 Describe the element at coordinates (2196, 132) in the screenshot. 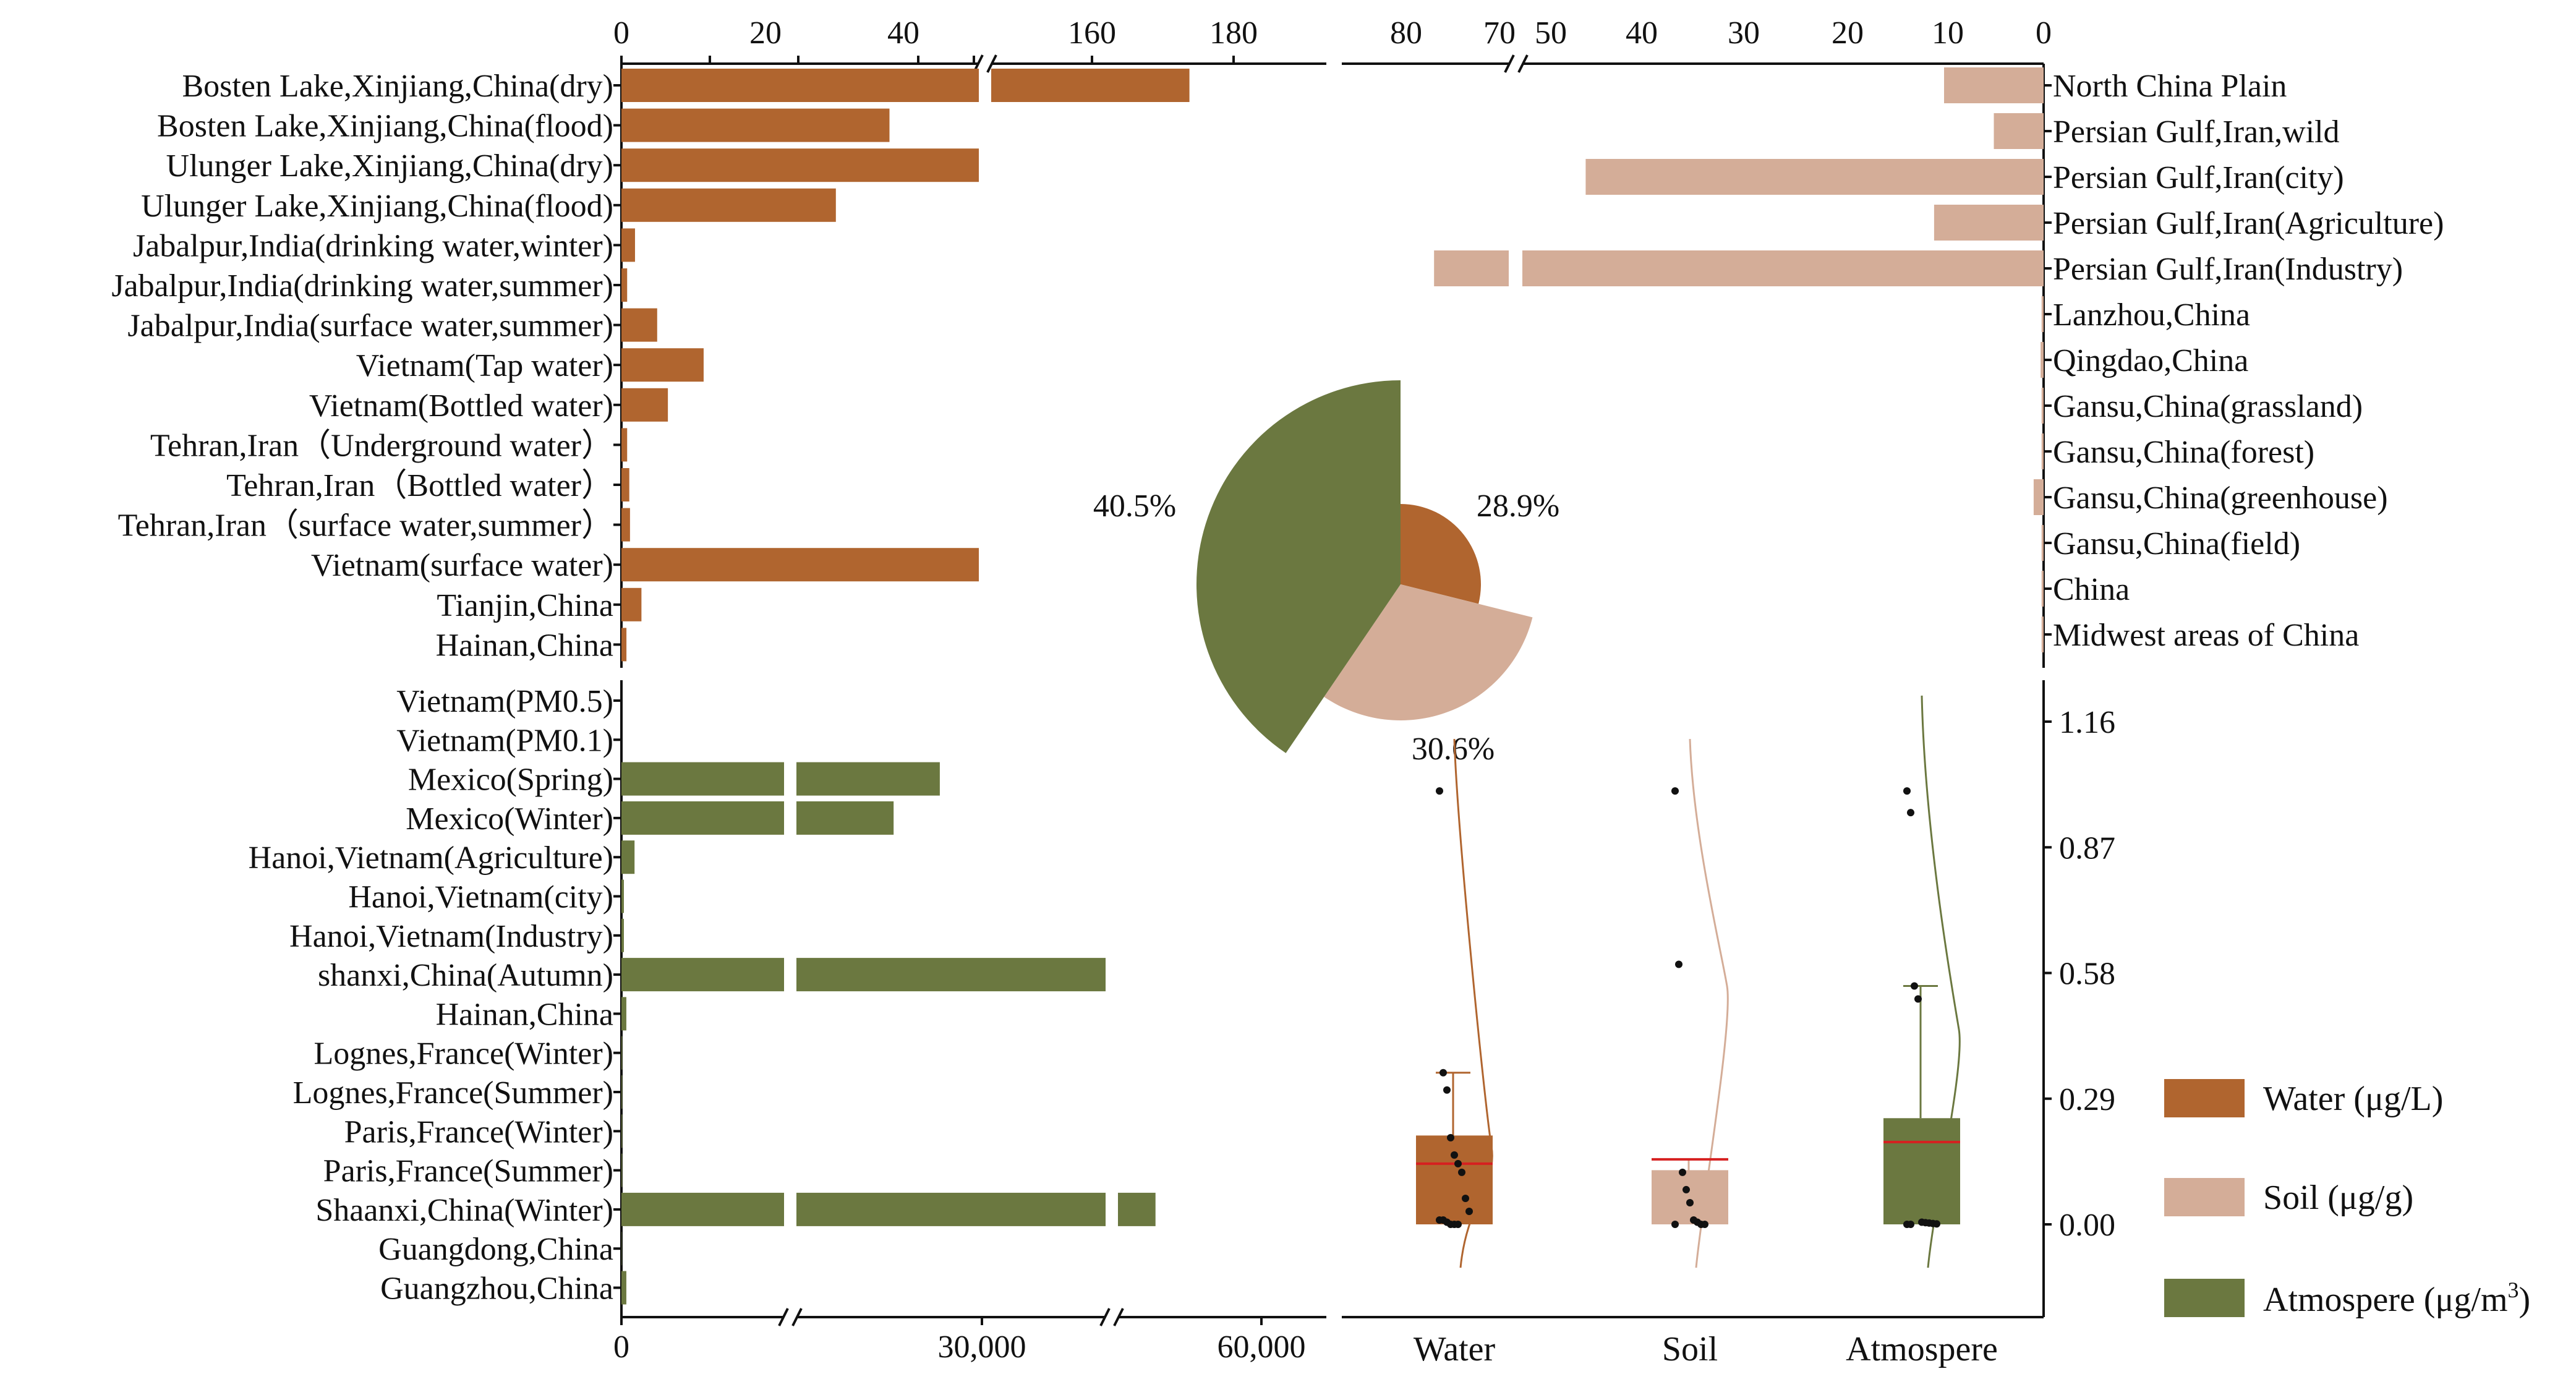

I see `soil-category-label: Persian Gulf,Iran,wild` at that location.